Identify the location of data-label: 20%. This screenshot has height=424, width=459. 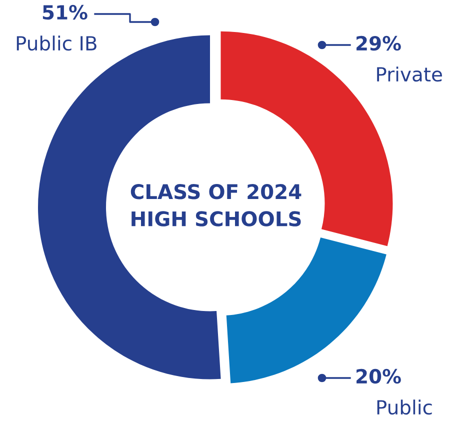
(378, 376).